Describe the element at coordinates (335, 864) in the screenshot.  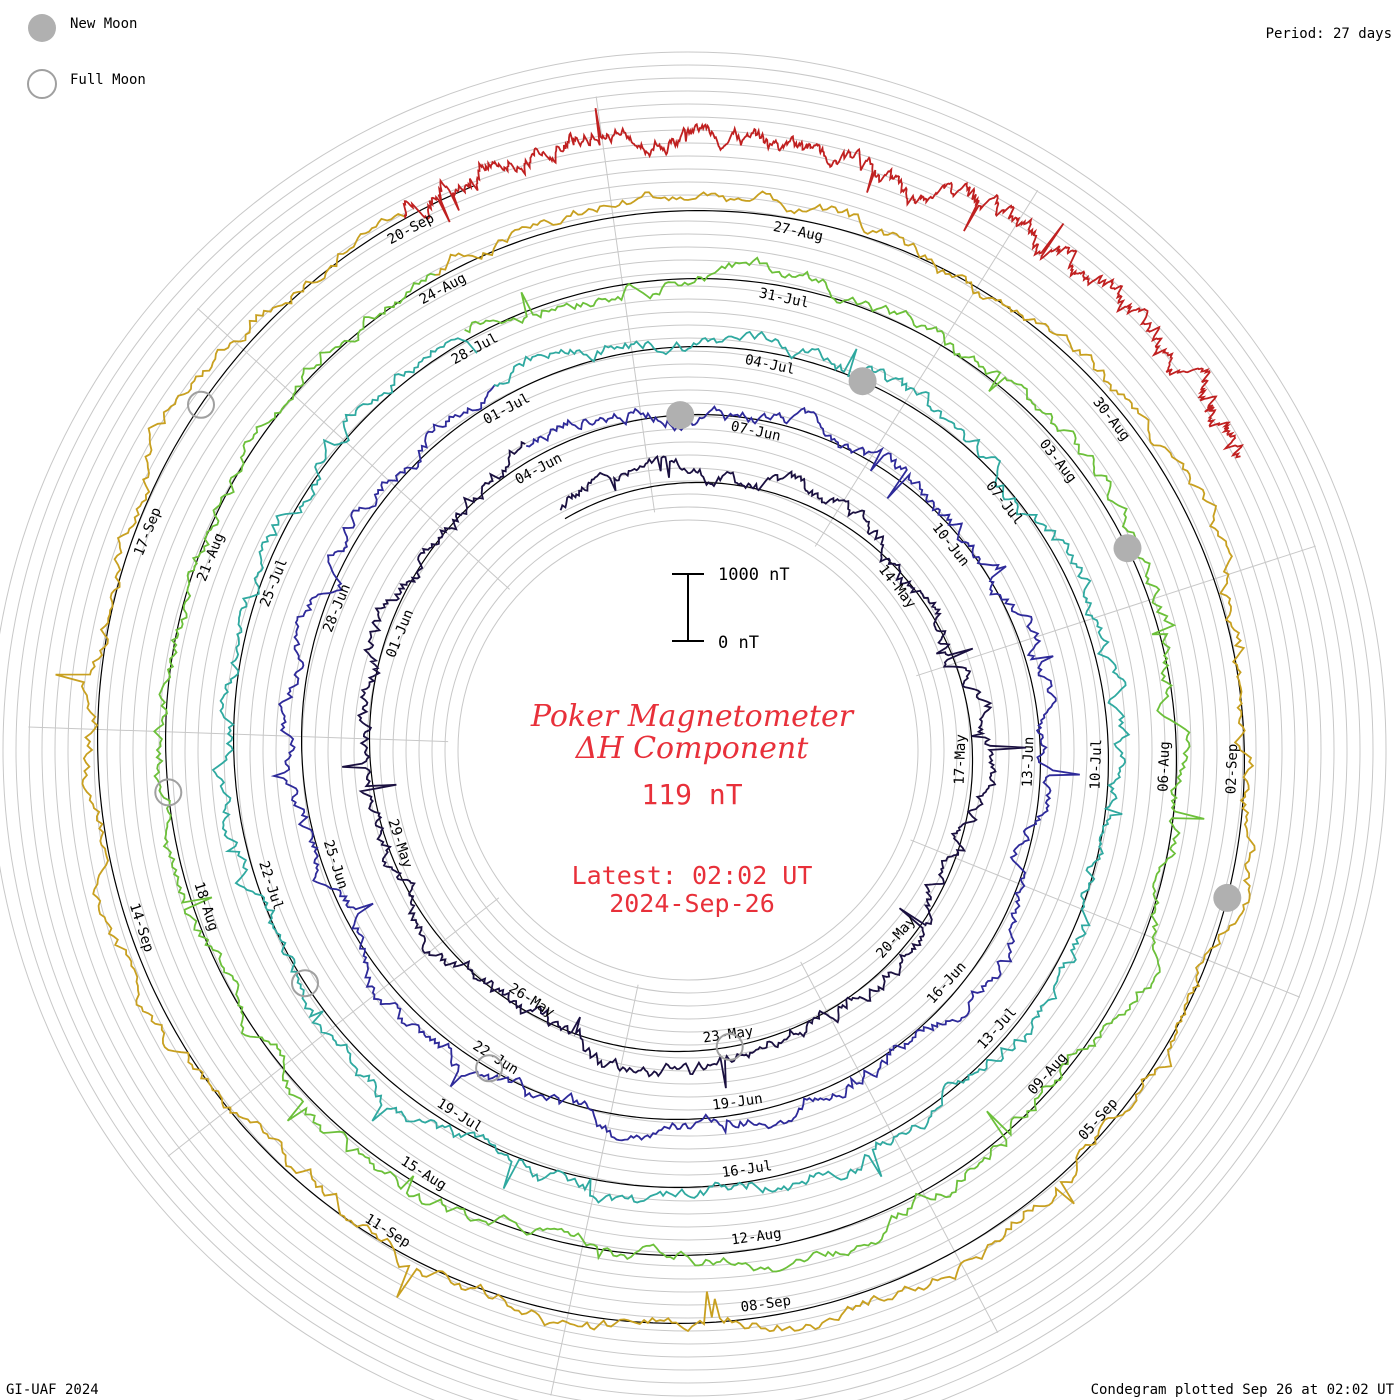
I see `date-tick-label: 25-Jun` at that location.